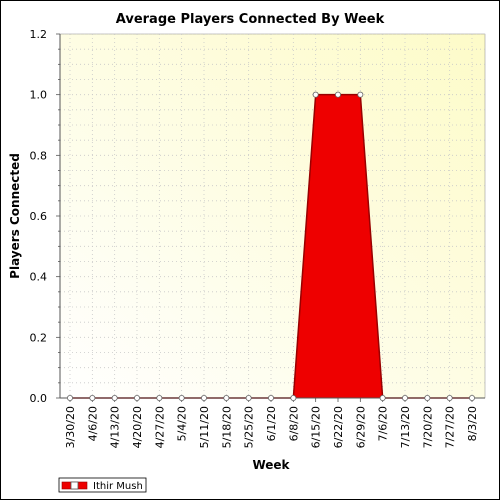 This screenshot has height=500, width=500. Describe the element at coordinates (472, 423) in the screenshot. I see `x-tick-label: 8/3/20` at that location.